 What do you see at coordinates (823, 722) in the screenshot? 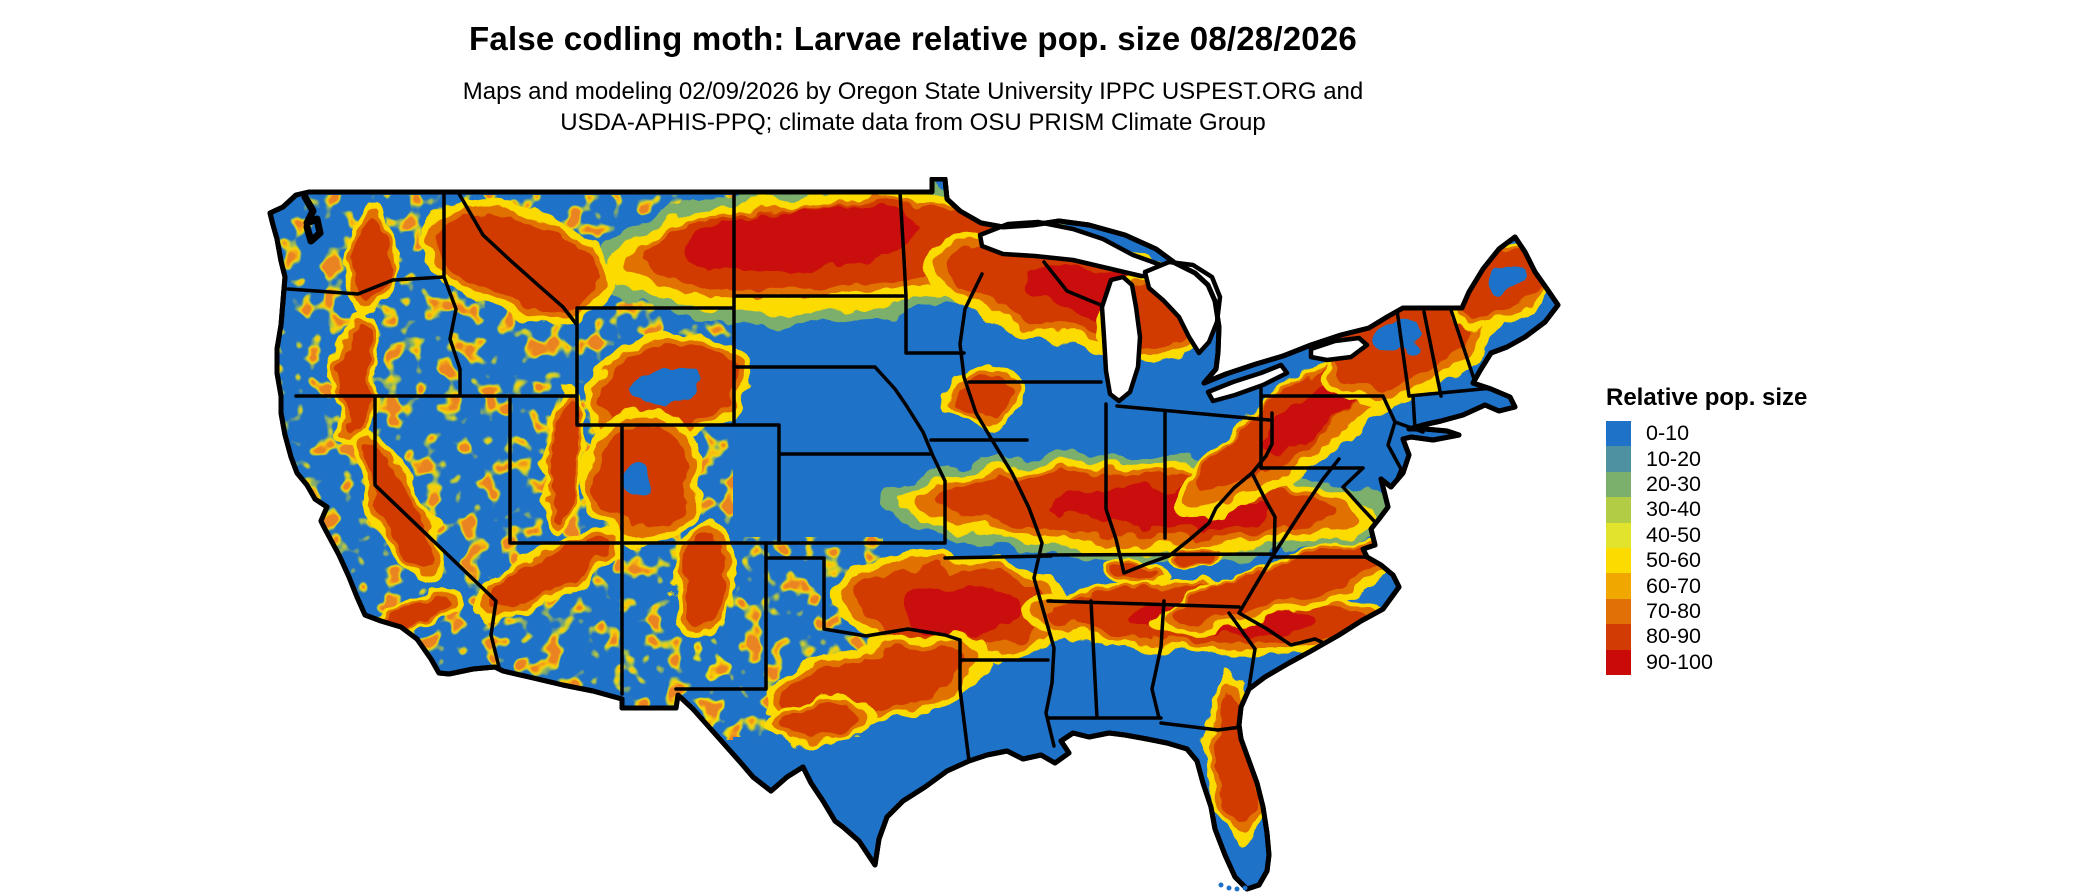
I see `hotspot-texas-hill-country` at bounding box center [823, 722].